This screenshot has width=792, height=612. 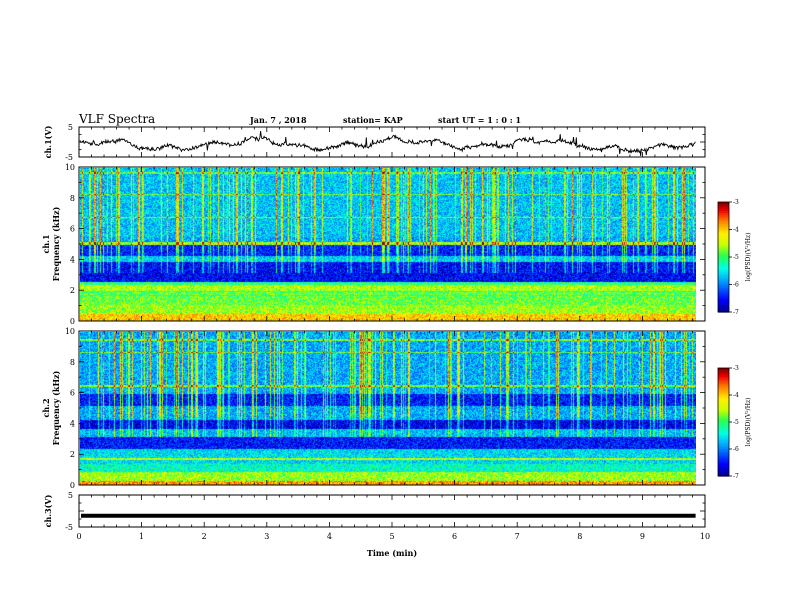 I want to click on time-tick-label: 0, so click(x=78, y=536).